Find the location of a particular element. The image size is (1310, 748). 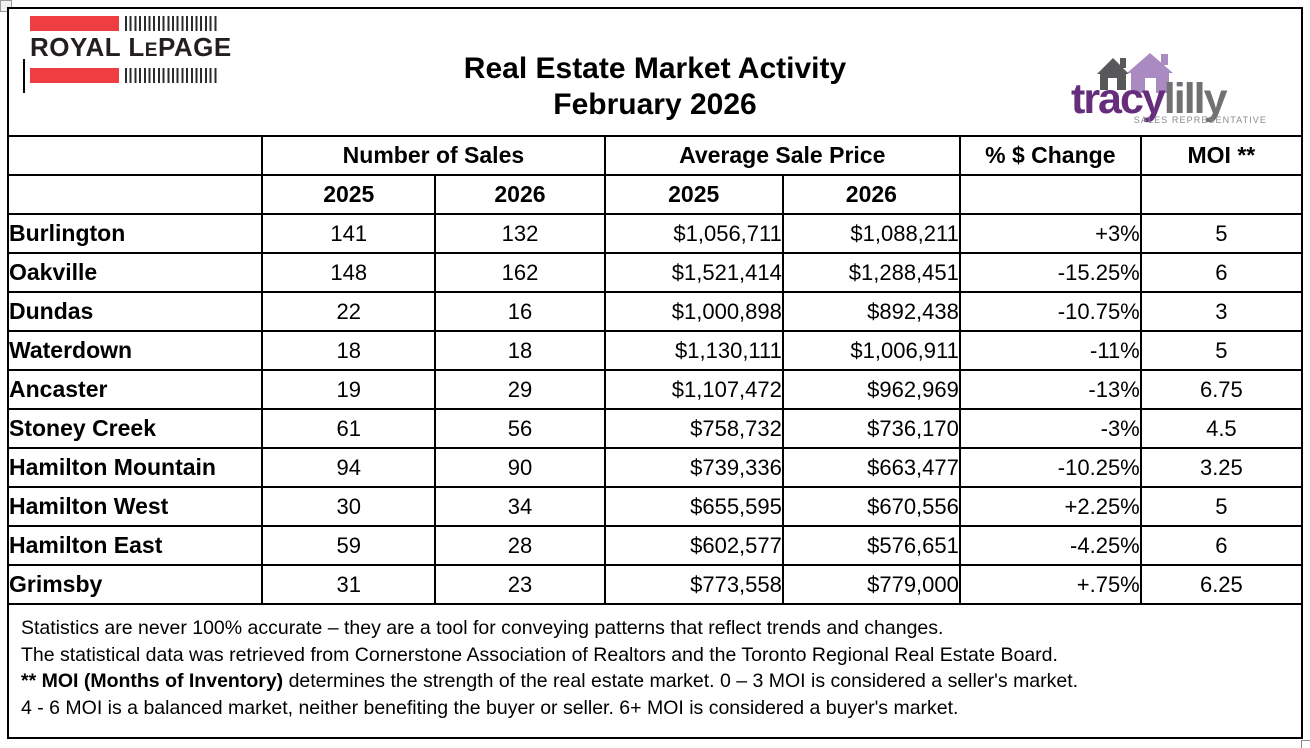

avg-price-2026-value: $576,651 is located at coordinates (871, 545).